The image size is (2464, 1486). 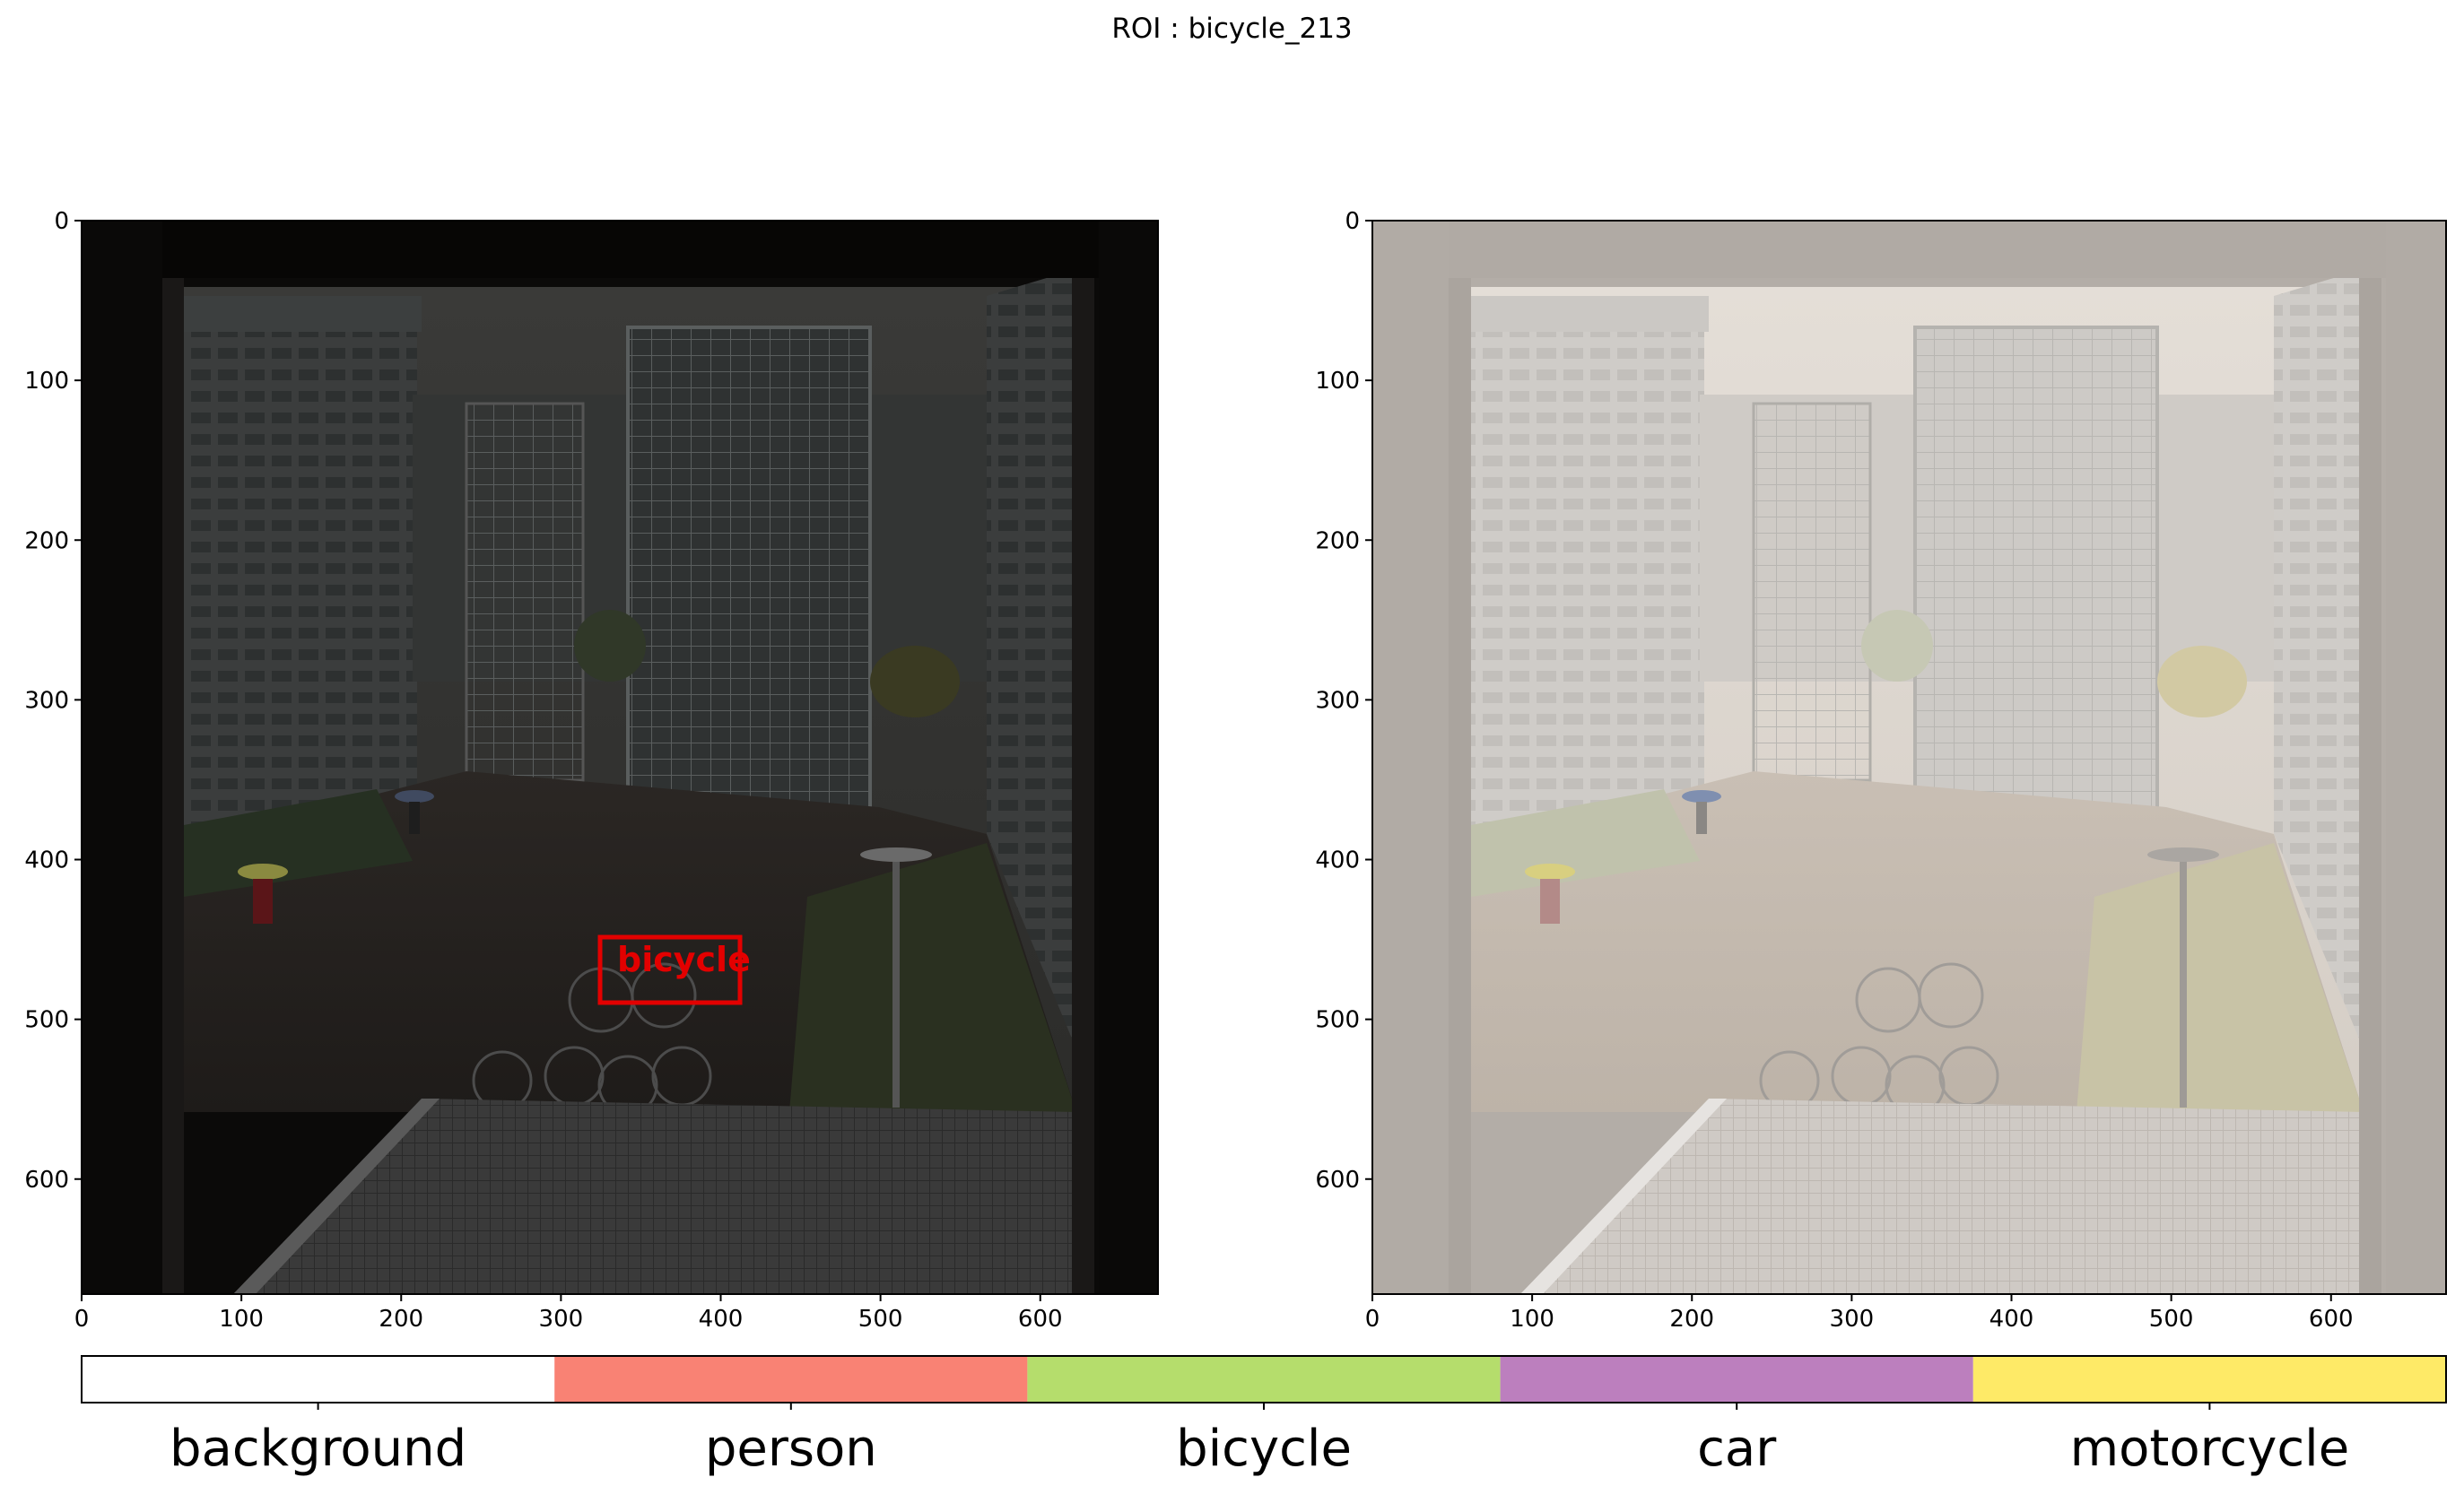 What do you see at coordinates (1737, 1449) in the screenshot?
I see `legend-label-car: car` at bounding box center [1737, 1449].